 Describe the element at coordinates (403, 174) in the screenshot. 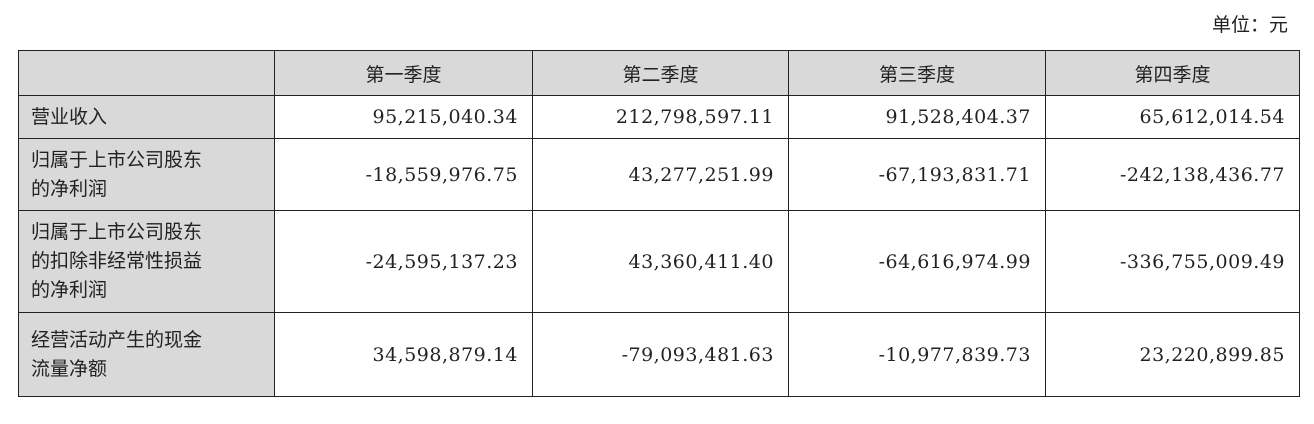

I see `cell-q1: -18,559,976.75` at that location.